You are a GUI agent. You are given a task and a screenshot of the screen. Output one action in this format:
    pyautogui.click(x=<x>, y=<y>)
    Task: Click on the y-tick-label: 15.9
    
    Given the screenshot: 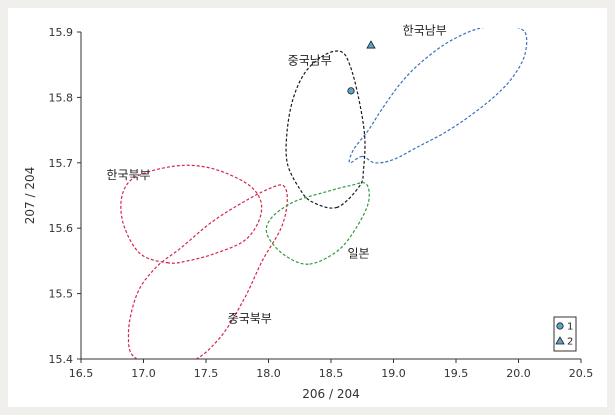 What is the action you would take?
    pyautogui.click(x=61, y=32)
    